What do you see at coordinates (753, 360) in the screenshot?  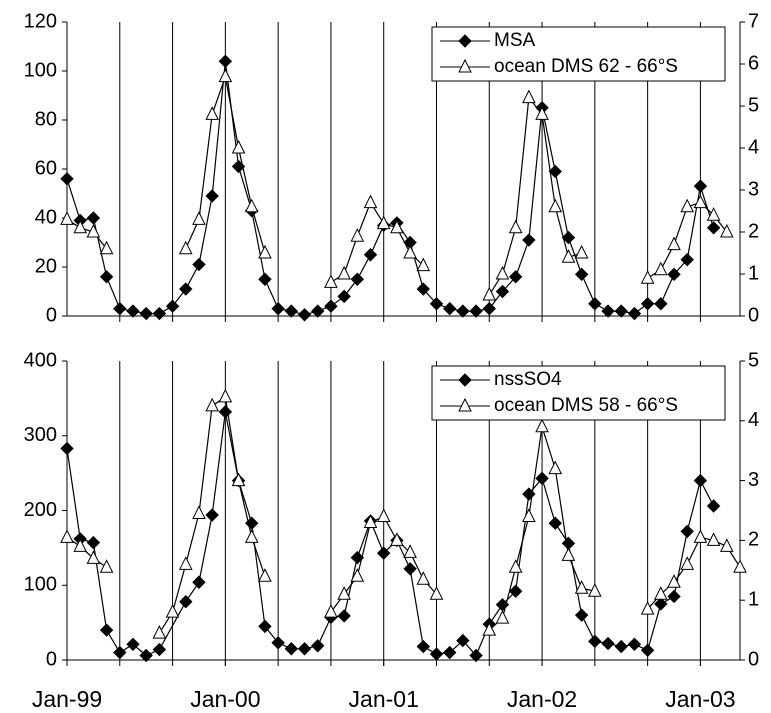 I see `y2-tick-label: 5` at bounding box center [753, 360].